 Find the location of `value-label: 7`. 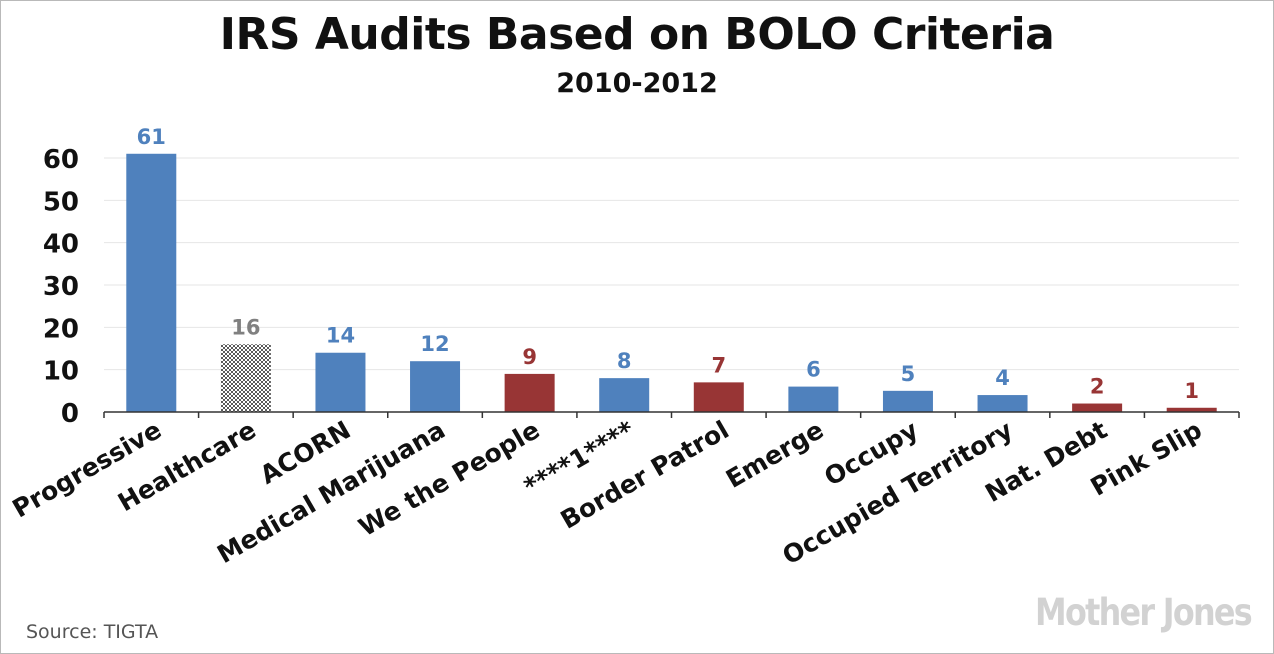

value-label: 7 is located at coordinates (718, 365).